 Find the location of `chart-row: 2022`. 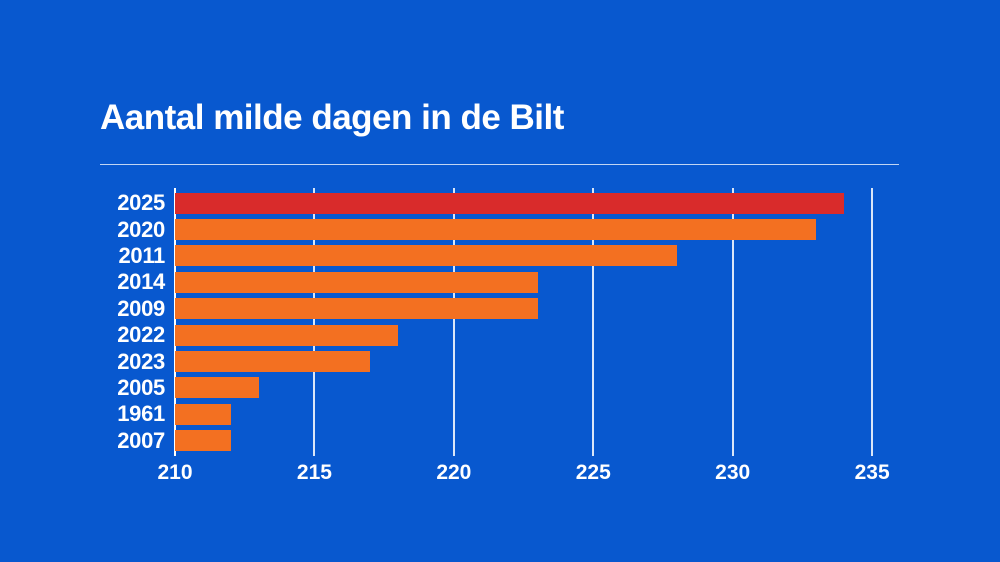

chart-row: 2022 is located at coordinates (500, 335).